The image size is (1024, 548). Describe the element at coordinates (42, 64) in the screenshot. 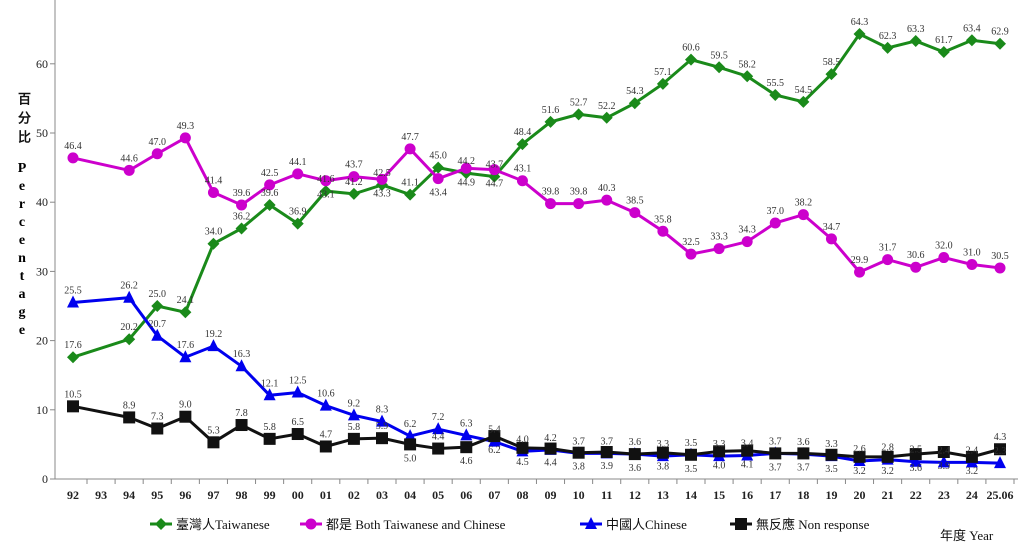

I see `y-tick-label: 60` at that location.